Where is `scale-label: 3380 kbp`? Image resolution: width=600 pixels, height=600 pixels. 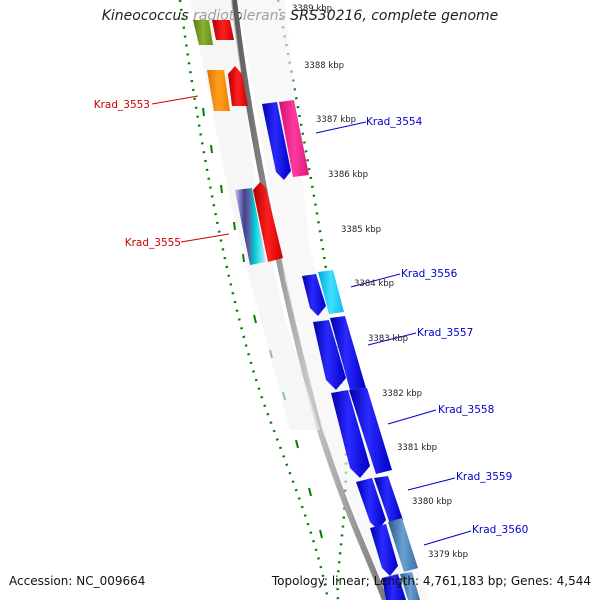 scale-label: 3380 kbp is located at coordinates (432, 502).